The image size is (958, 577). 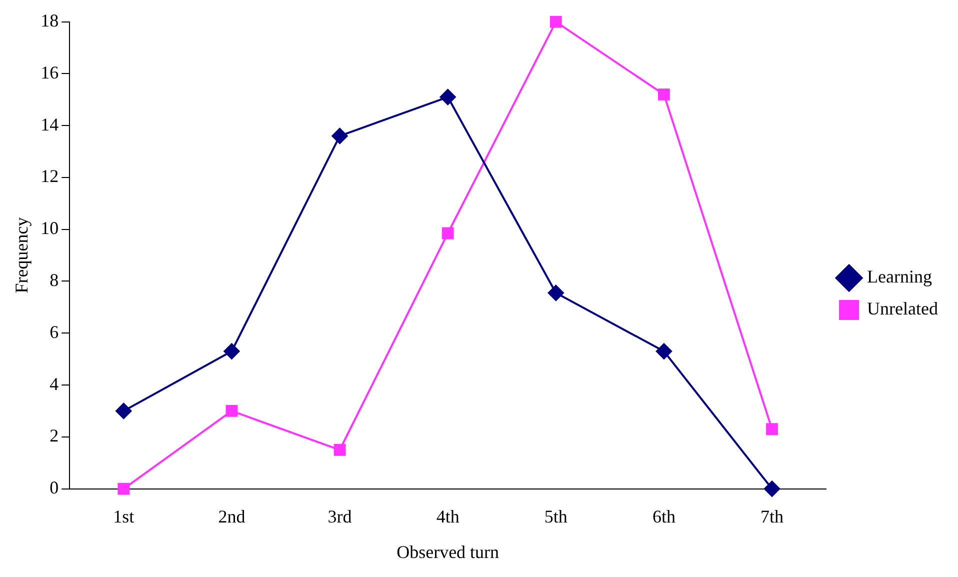 I want to click on y-tick-label: 4, so click(x=54, y=384).